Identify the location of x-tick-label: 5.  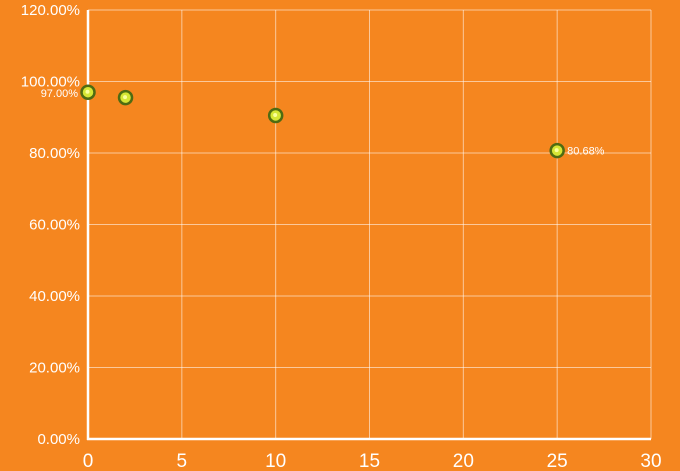
(182, 461).